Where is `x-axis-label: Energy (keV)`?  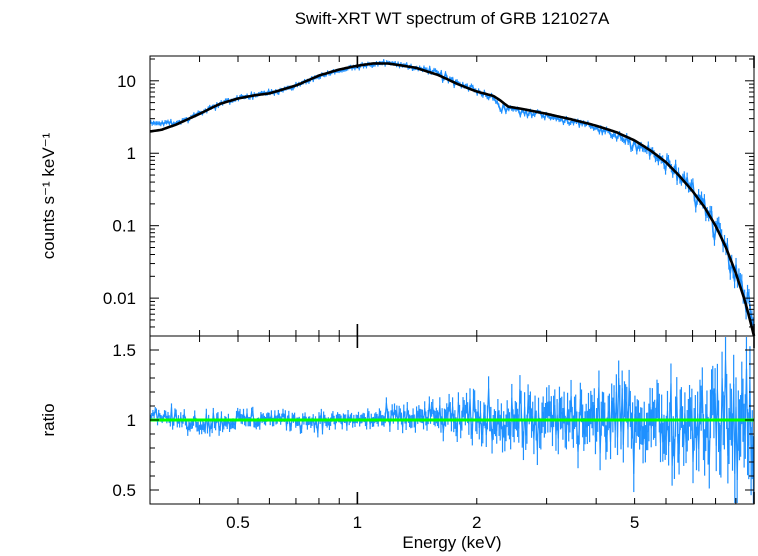 x-axis-label: Energy (keV) is located at coordinates (451, 542).